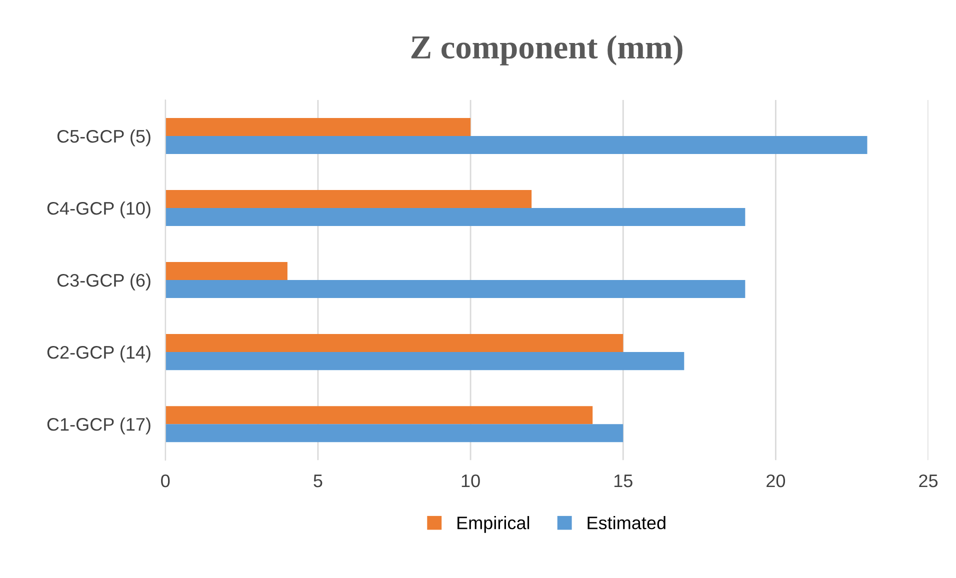  What do you see at coordinates (318, 481) in the screenshot?
I see `x-tick-label: 5` at bounding box center [318, 481].